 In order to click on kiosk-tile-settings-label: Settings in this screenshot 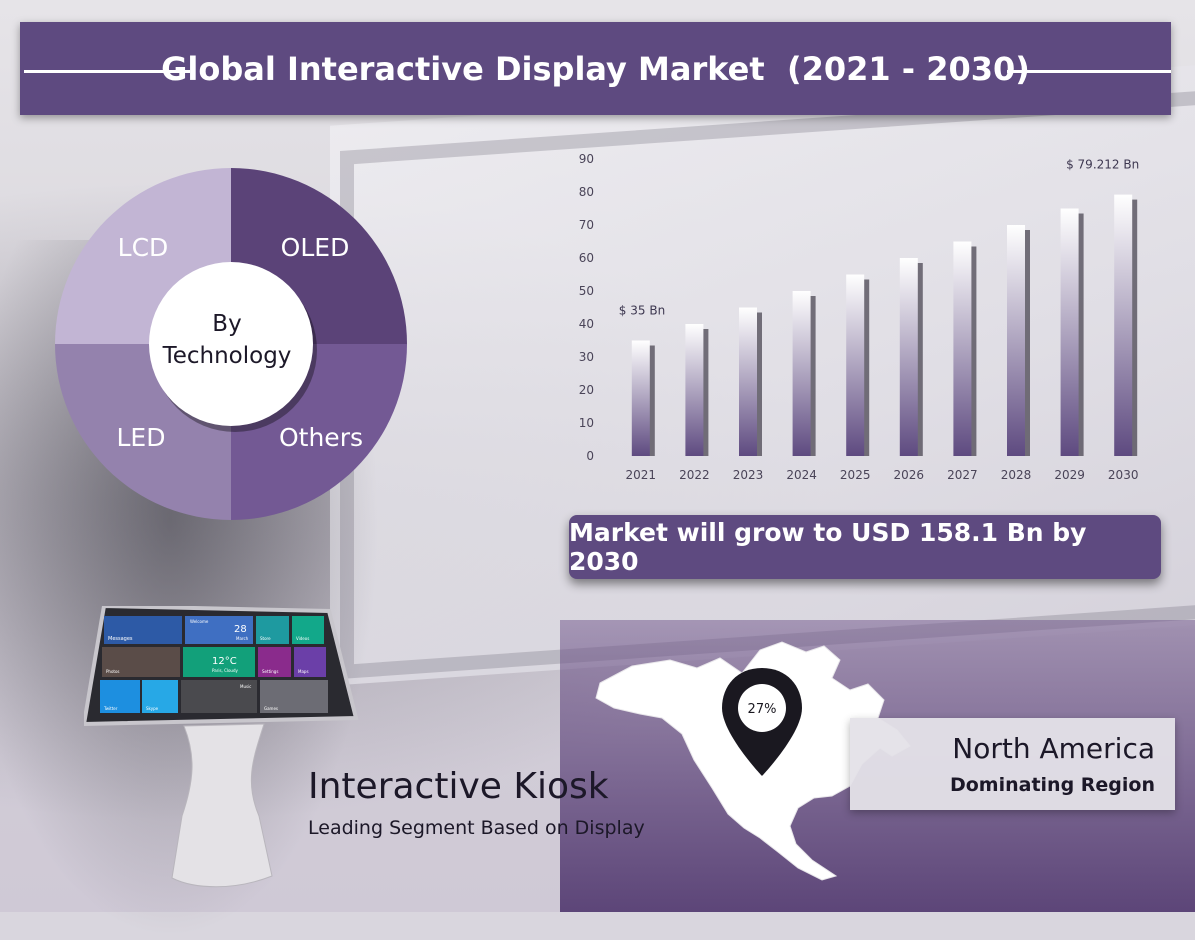, I will do `click(270, 671)`.